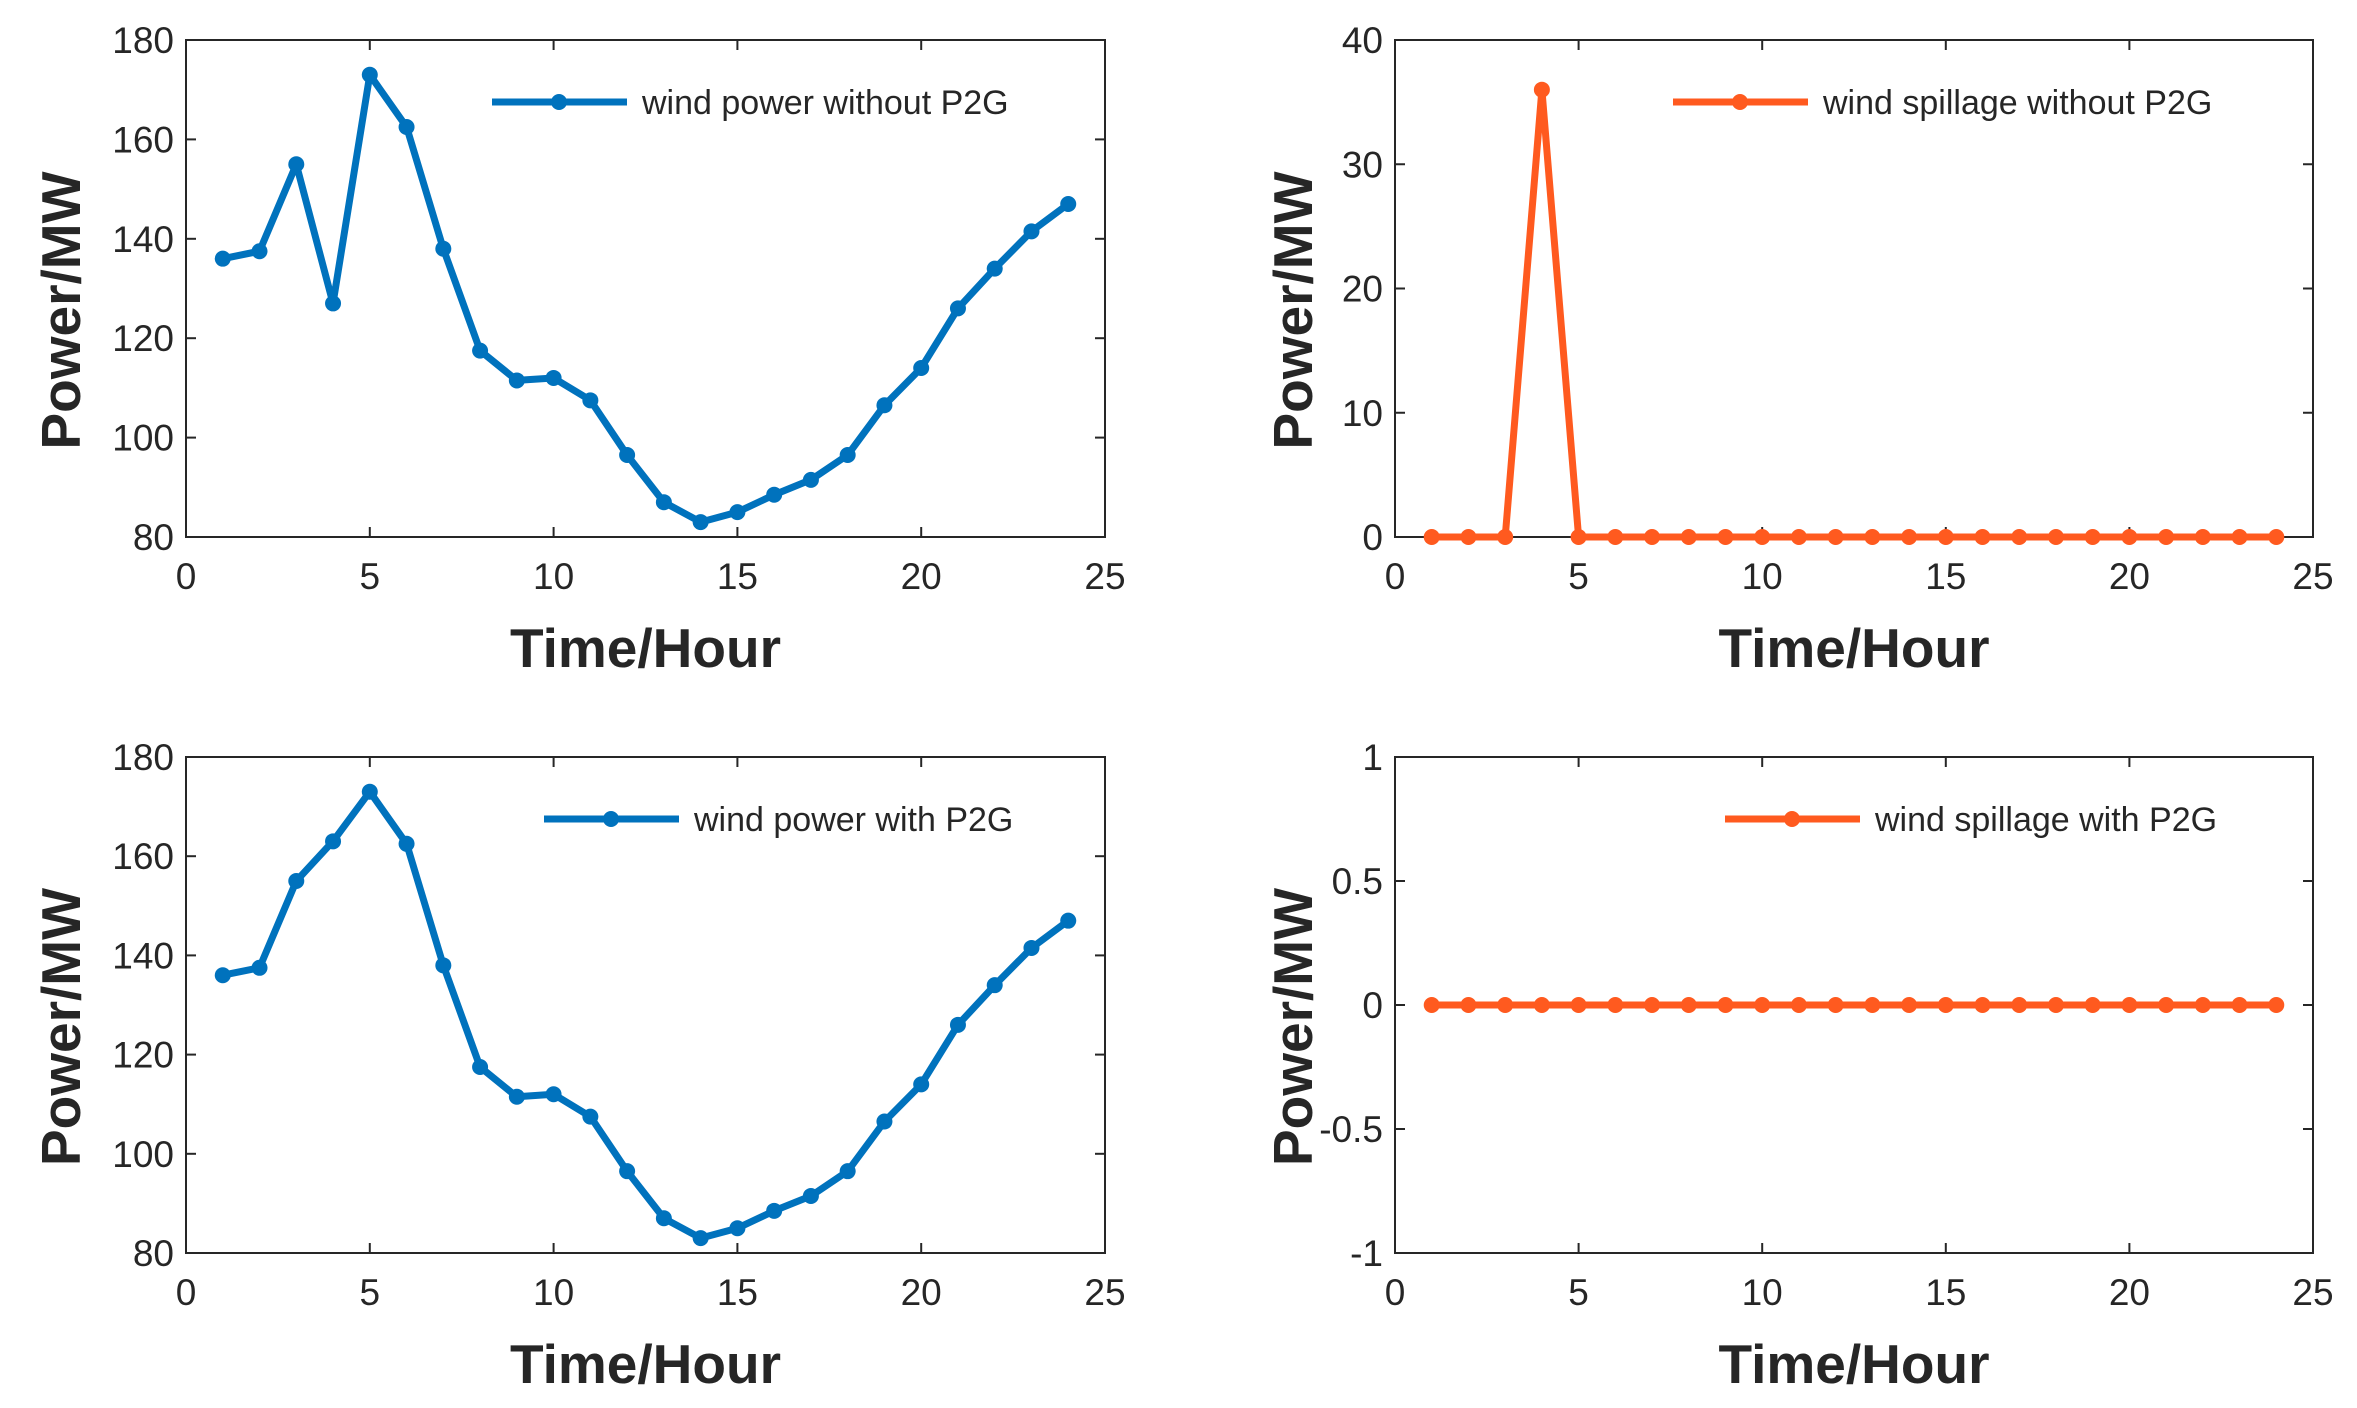  I want to click on x-tick-label: 20, so click(921, 576).